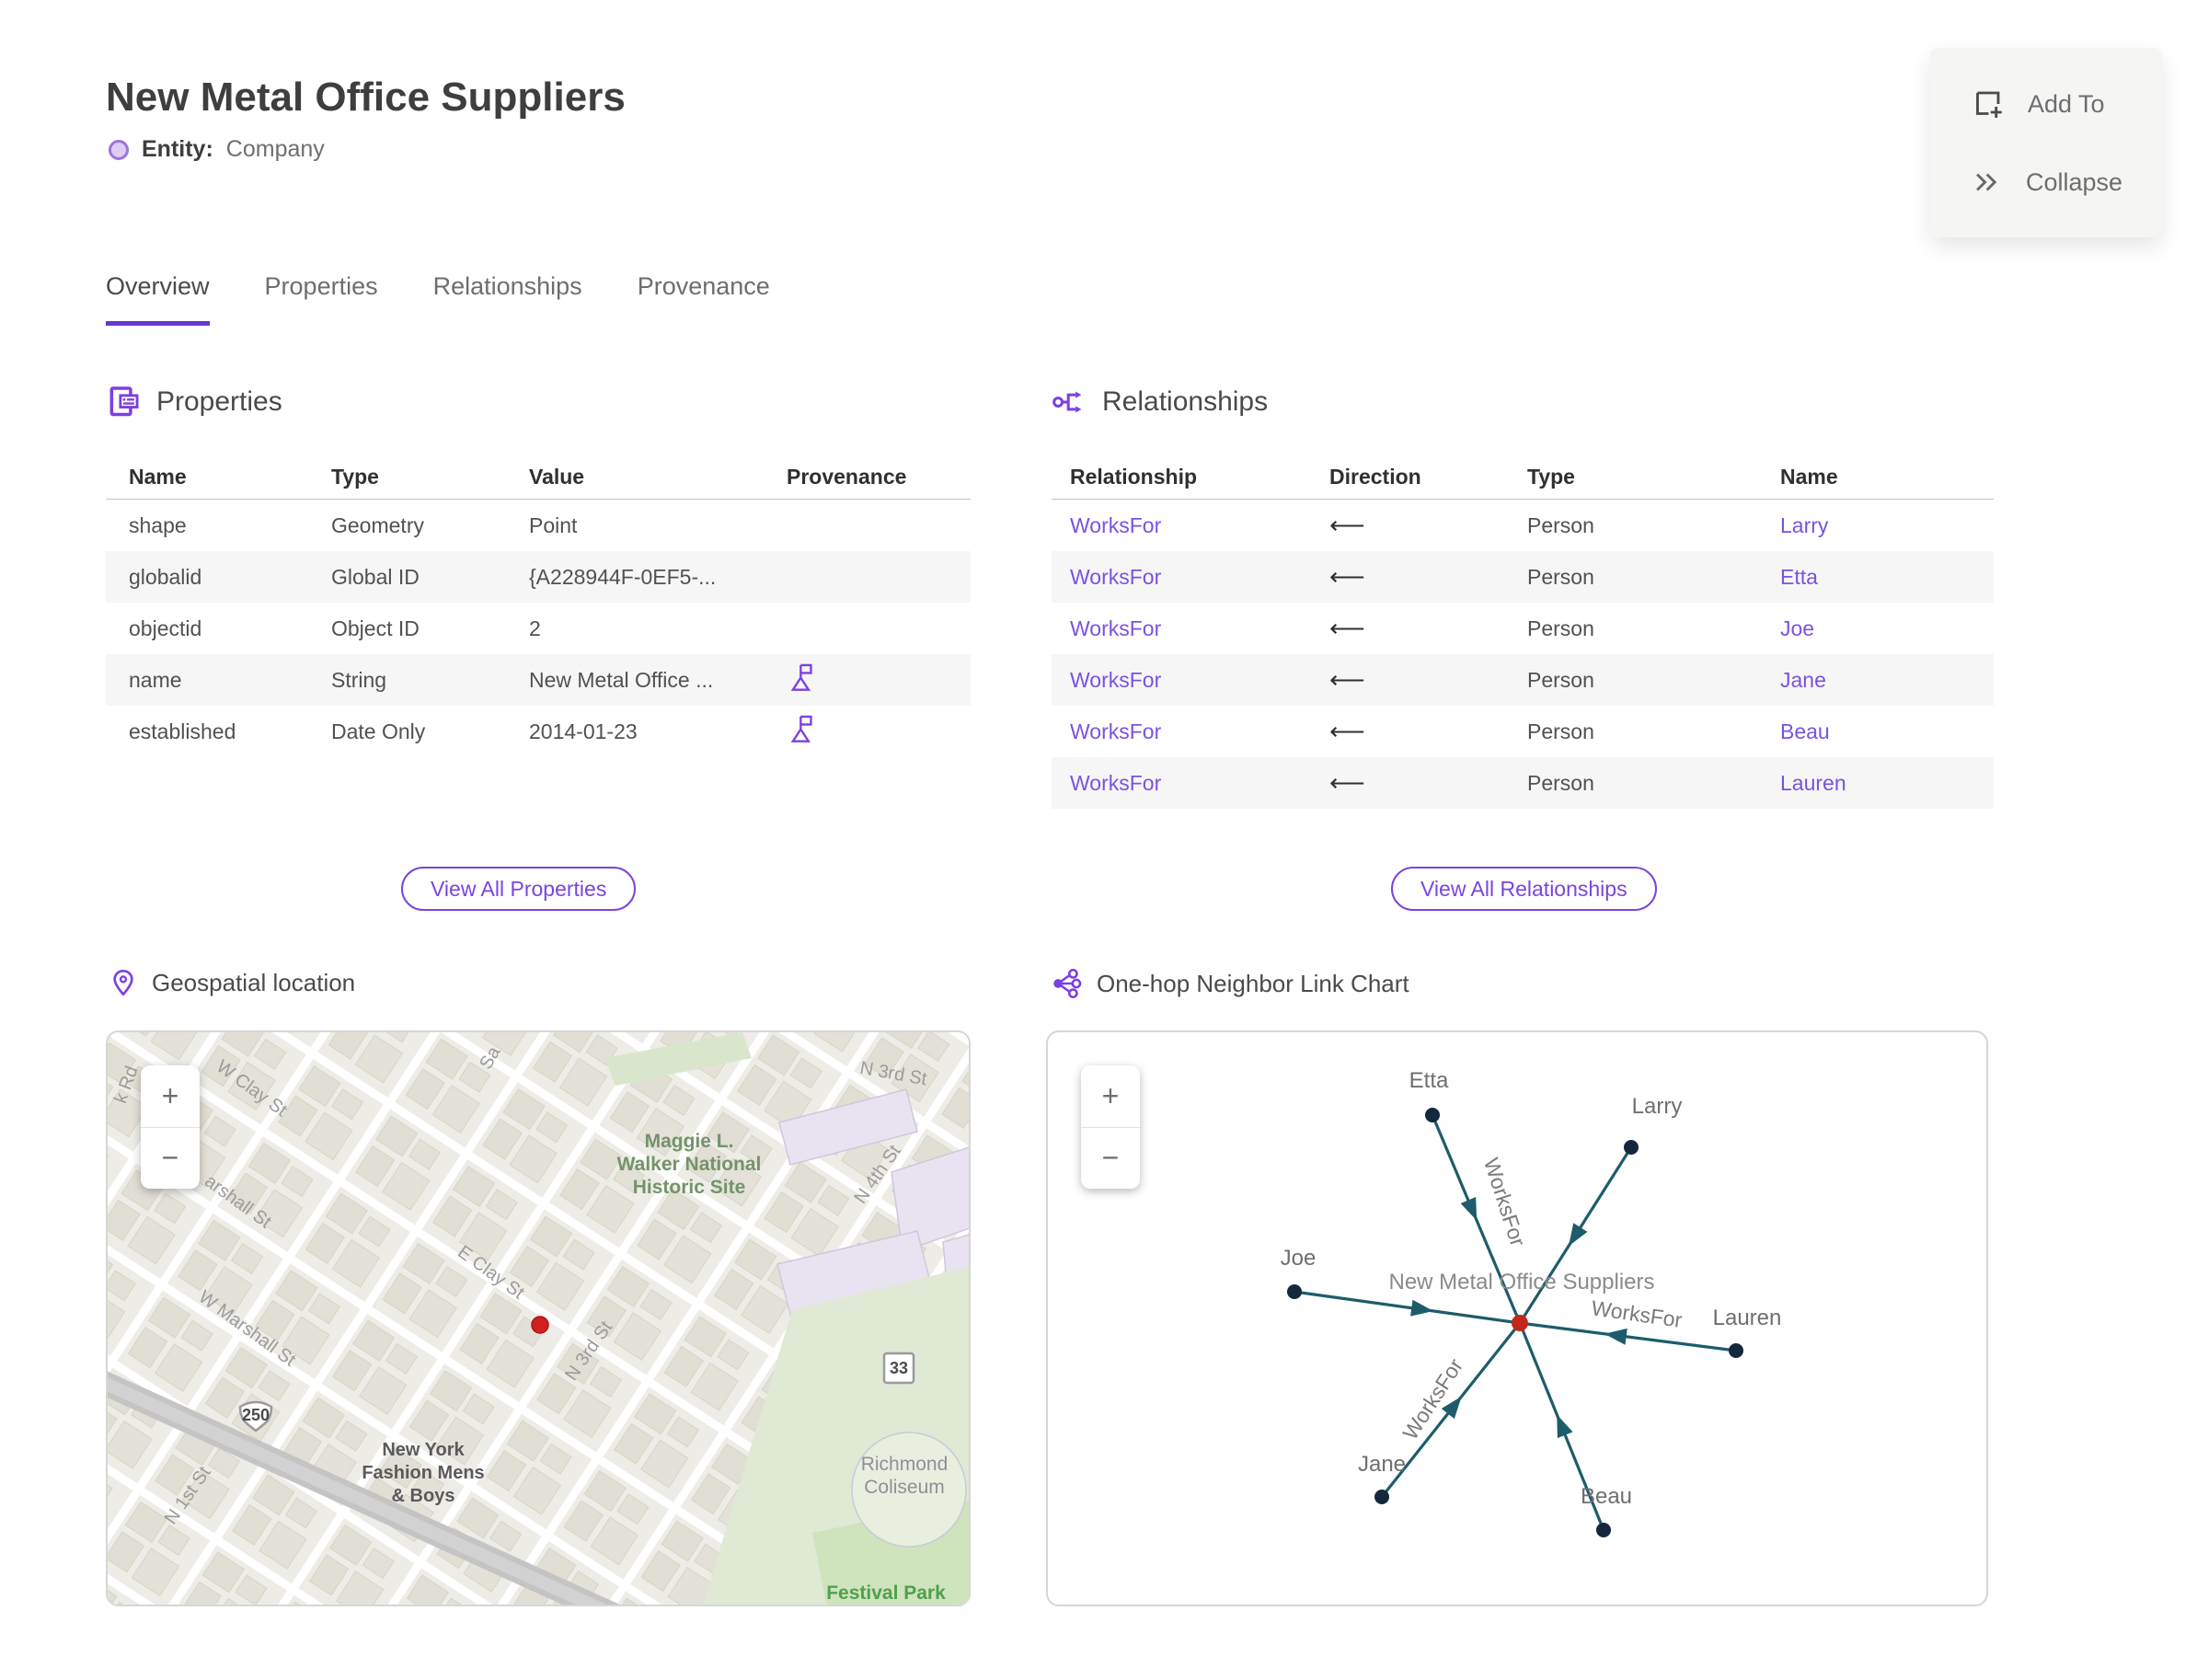 The height and width of the screenshot is (1680, 2208). What do you see at coordinates (1299, 1258) in the screenshot?
I see `node-label: Joe` at bounding box center [1299, 1258].